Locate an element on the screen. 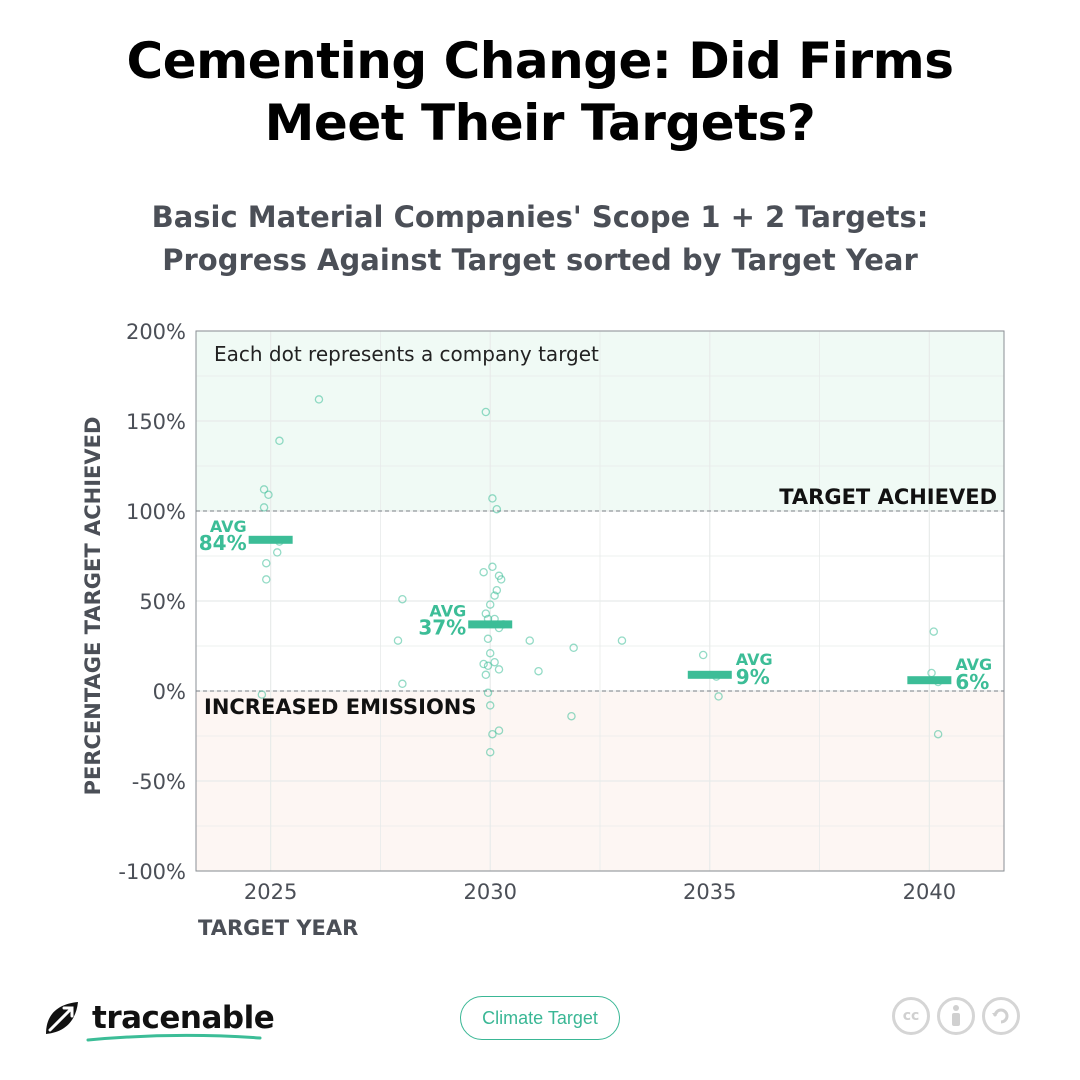 This screenshot has height=1080, width=1080. x-axis-title: TARGET YEAR is located at coordinates (278, 928).